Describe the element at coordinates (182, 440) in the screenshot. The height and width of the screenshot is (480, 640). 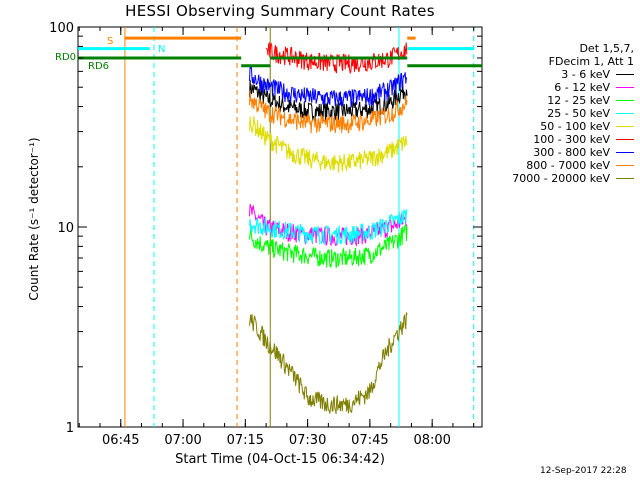
I see `x-tick-label: 07:00` at that location.